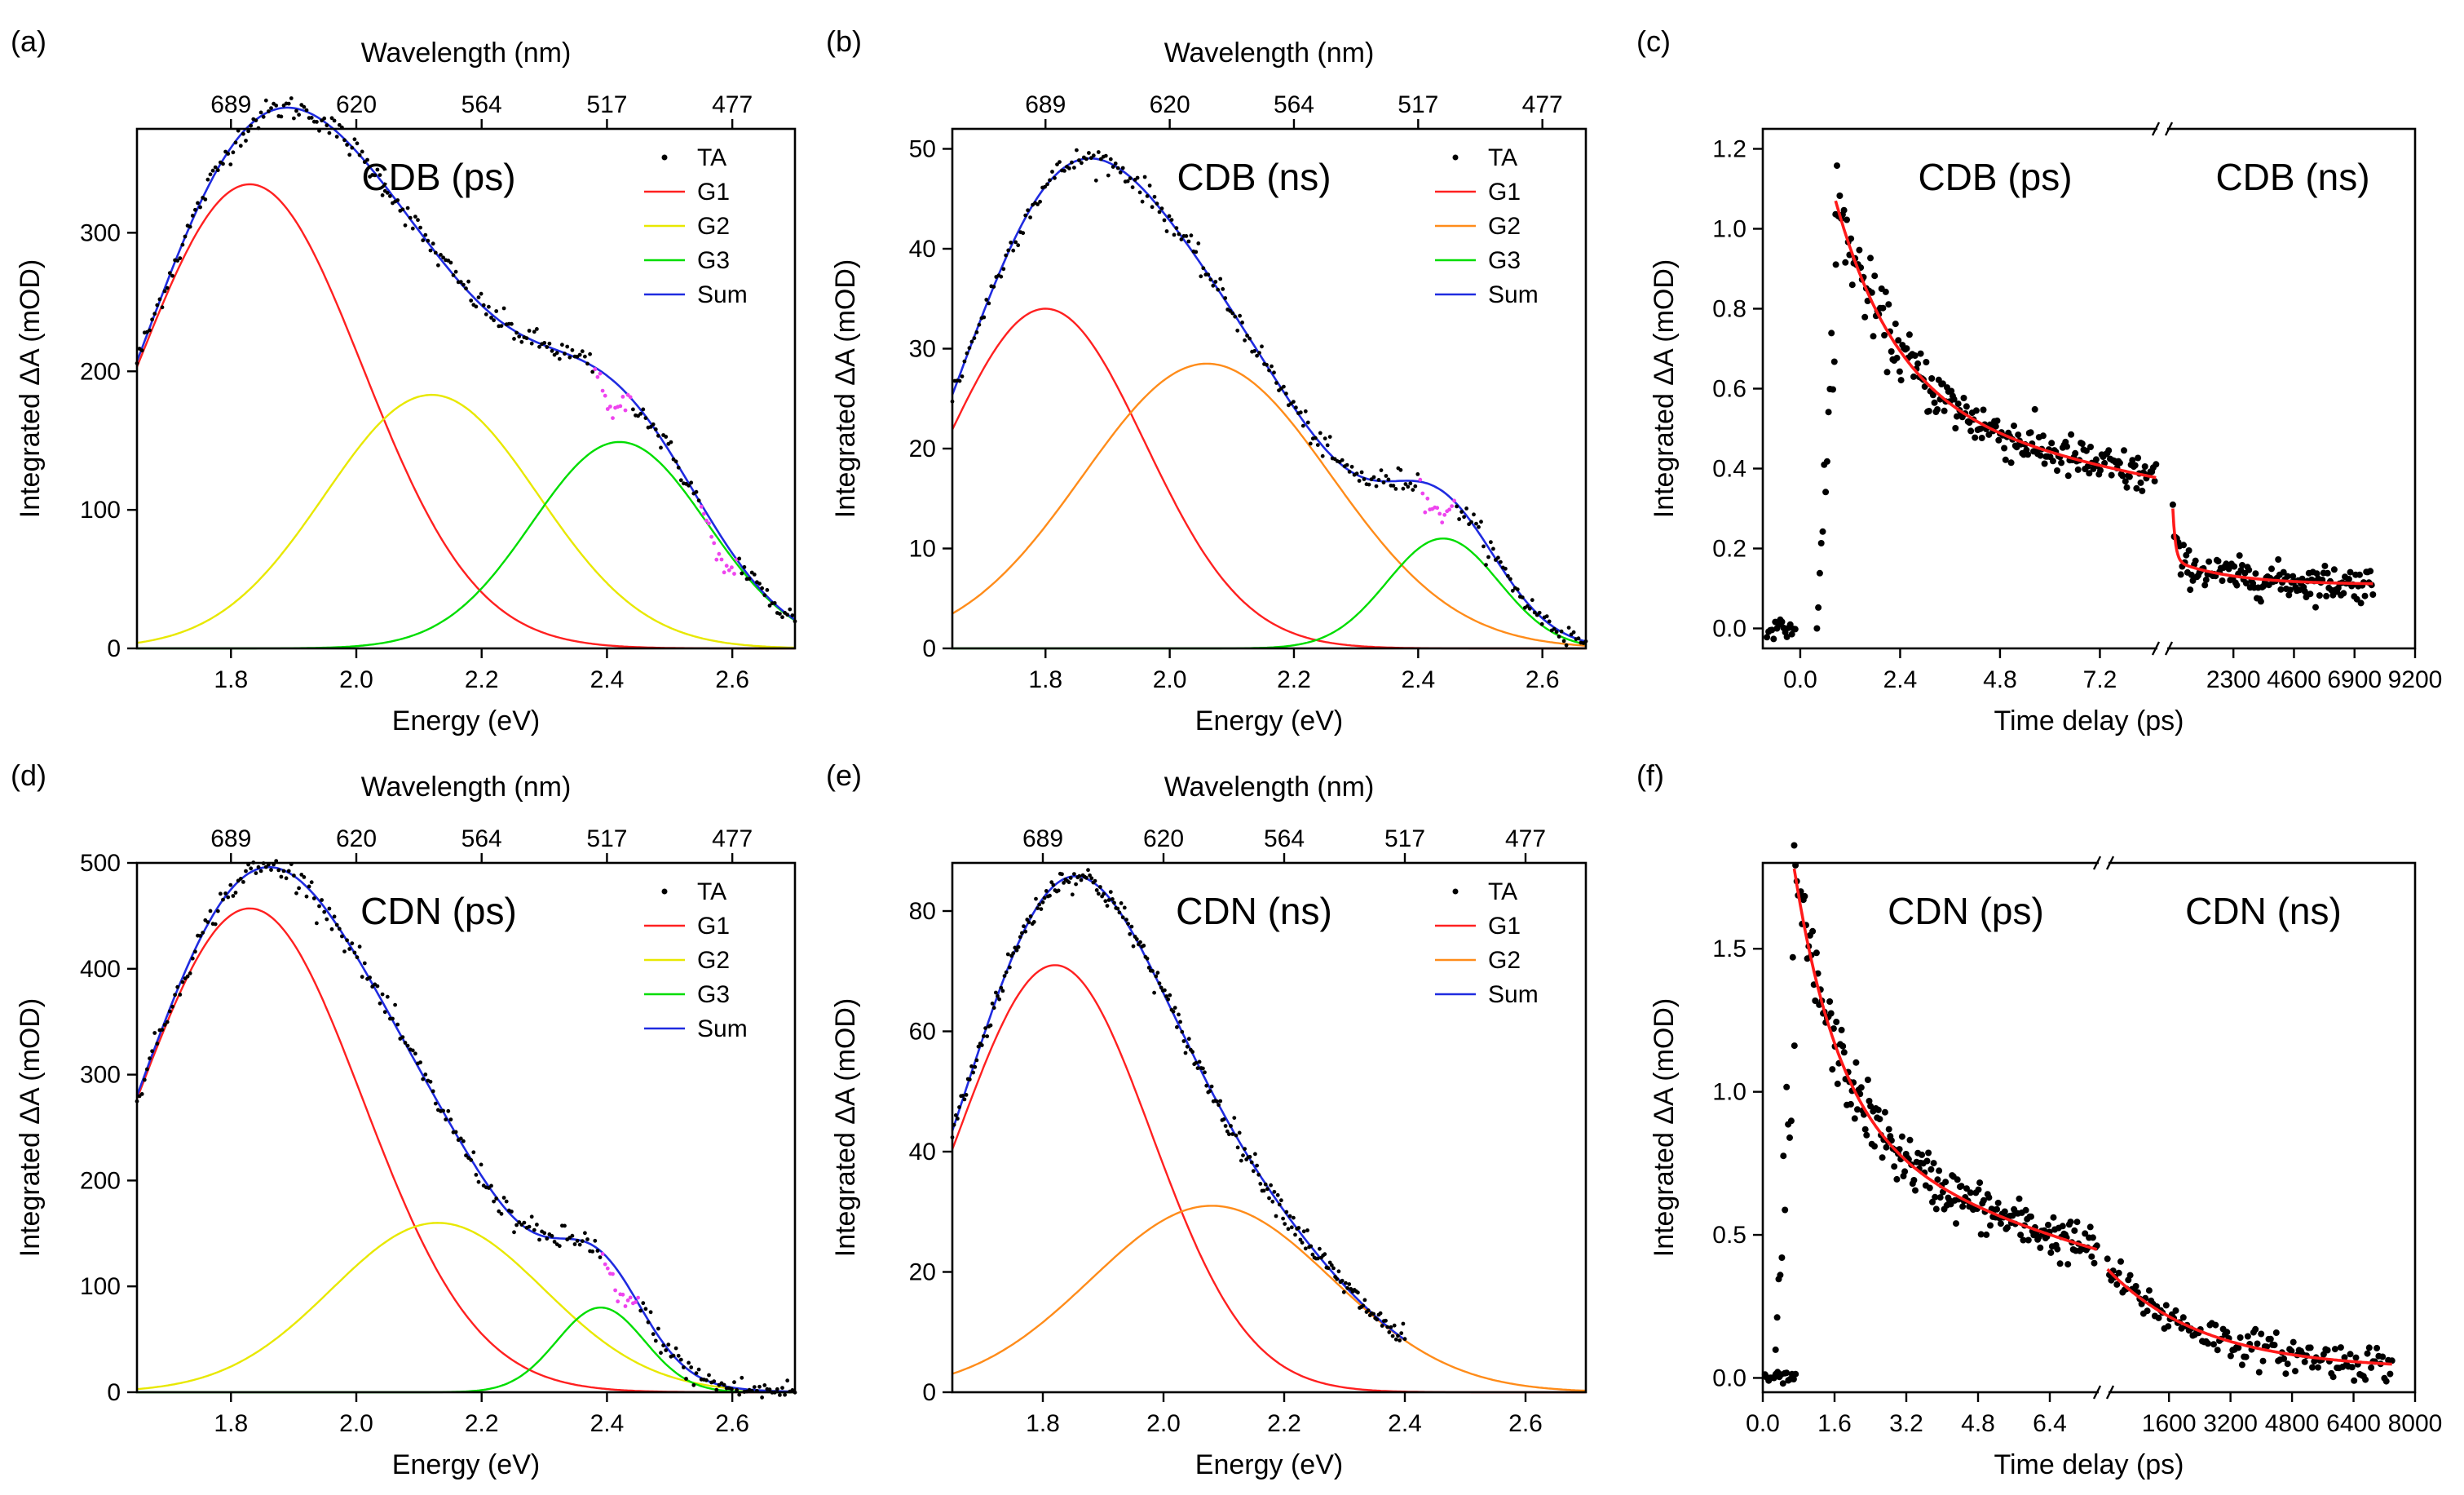 This screenshot has height=1495, width=2464. I want to click on series-g1-line, so click(465, 416).